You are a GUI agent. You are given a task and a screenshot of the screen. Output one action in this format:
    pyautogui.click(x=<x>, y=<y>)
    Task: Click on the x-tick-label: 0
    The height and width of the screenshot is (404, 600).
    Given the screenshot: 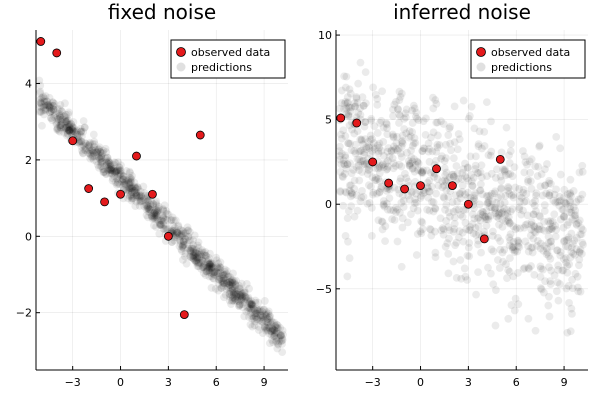 What is the action you would take?
    pyautogui.click(x=420, y=382)
    